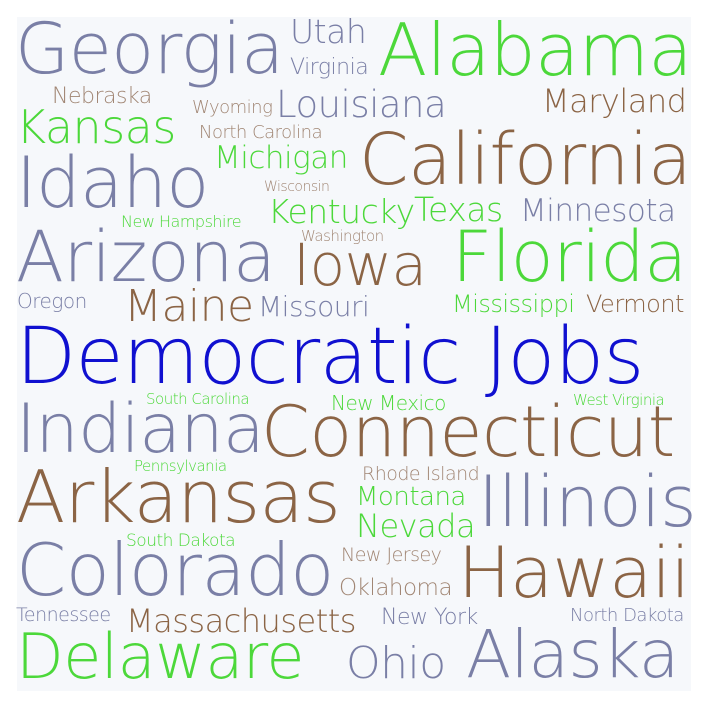 This screenshot has height=707, width=707. I want to click on word-kansas: Kansas, so click(96, 127).